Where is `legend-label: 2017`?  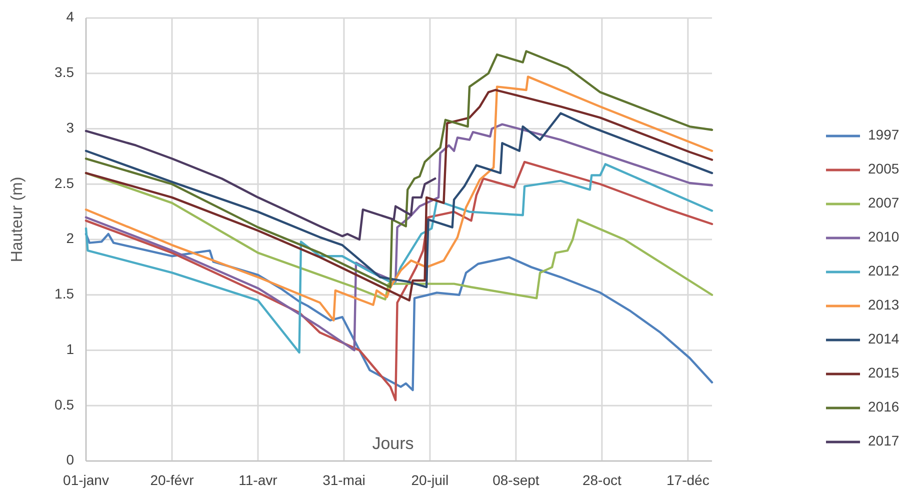
legend-label: 2017 is located at coordinates (884, 440).